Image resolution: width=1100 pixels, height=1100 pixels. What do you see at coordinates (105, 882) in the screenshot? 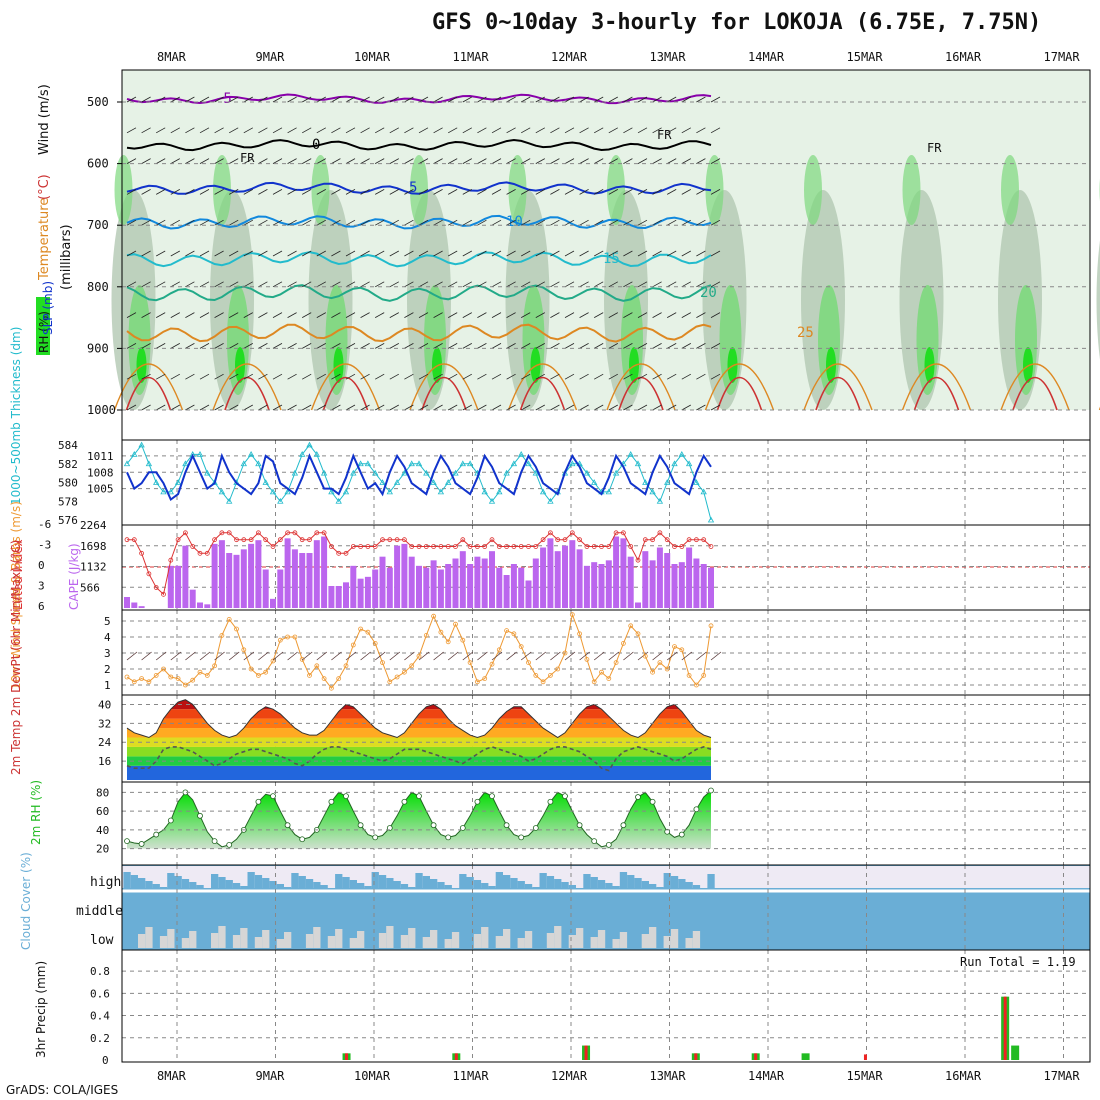
I see `cloud-layer-label: high` at bounding box center [105, 882].